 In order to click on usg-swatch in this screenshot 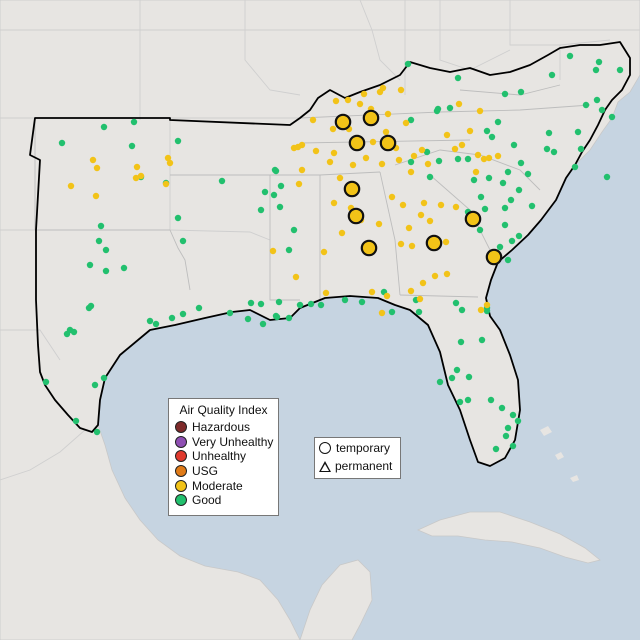, I will do `click(181, 471)`.